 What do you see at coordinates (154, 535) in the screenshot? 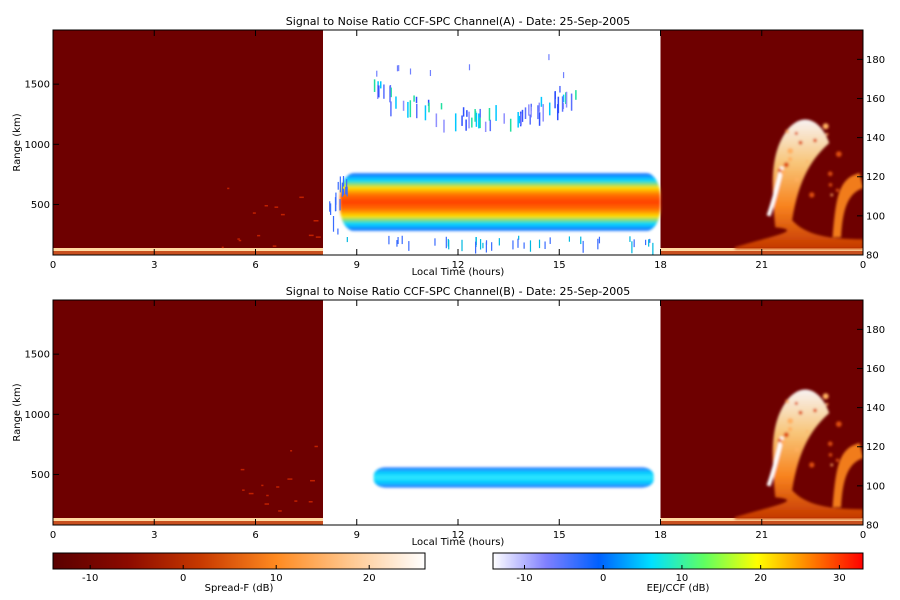
I see `x-tick-label: 3` at bounding box center [154, 535].